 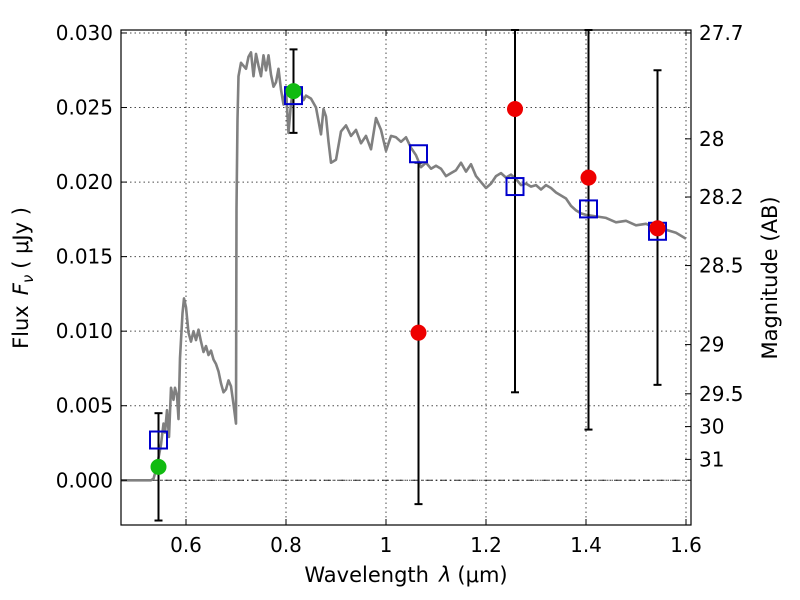 I want to click on magnitude-tick-label: 28.2, so click(x=721, y=197).